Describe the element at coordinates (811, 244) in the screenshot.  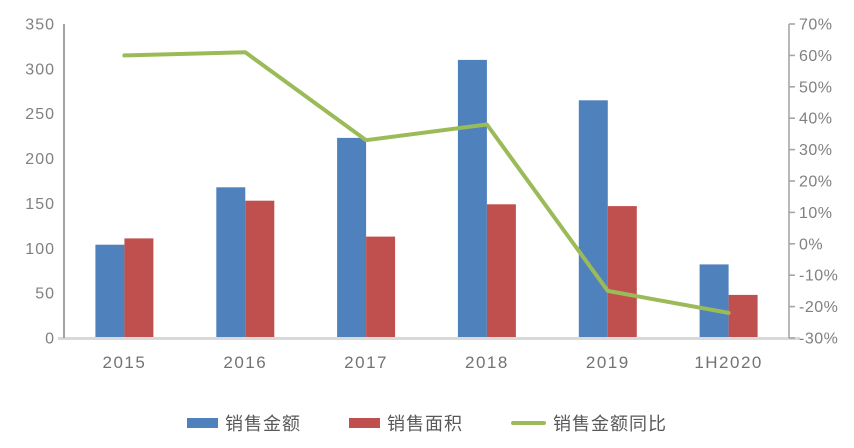
I see `right-axis-tick-label: 0%` at that location.